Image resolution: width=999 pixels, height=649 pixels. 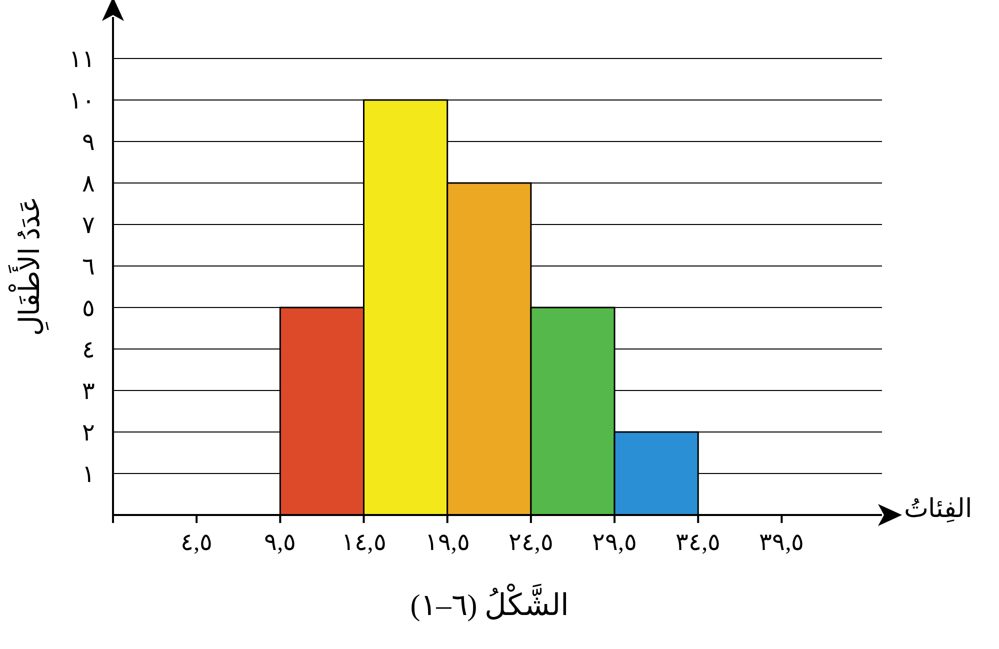 I want to click on y-tick-label: ٦, so click(x=88, y=267).